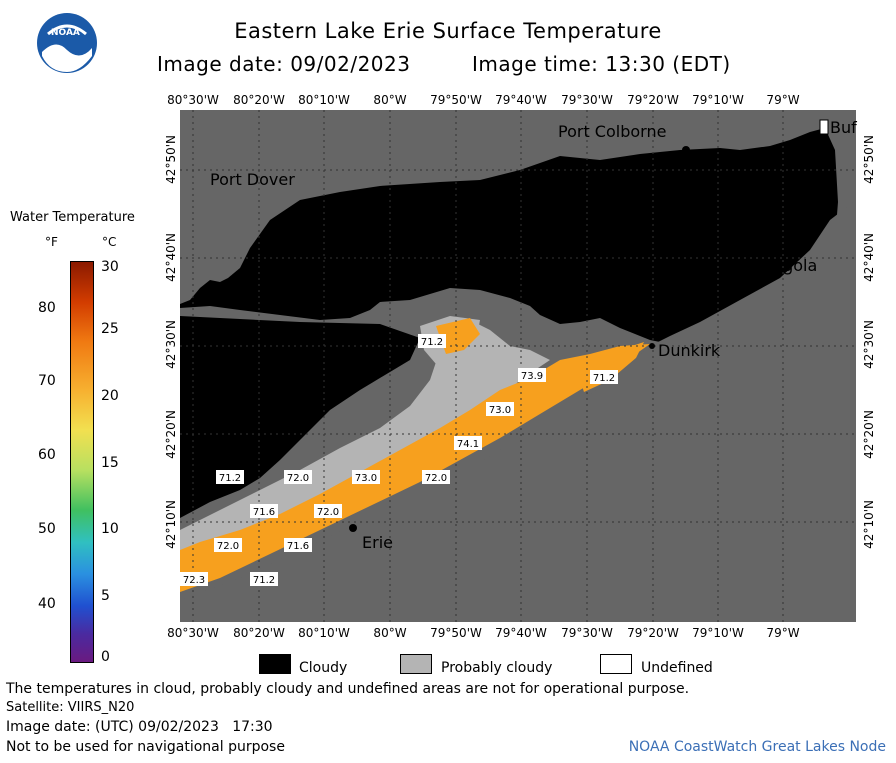 The height and width of the screenshot is (763, 896). I want to click on label-port-dover: Port Dover, so click(252, 179).